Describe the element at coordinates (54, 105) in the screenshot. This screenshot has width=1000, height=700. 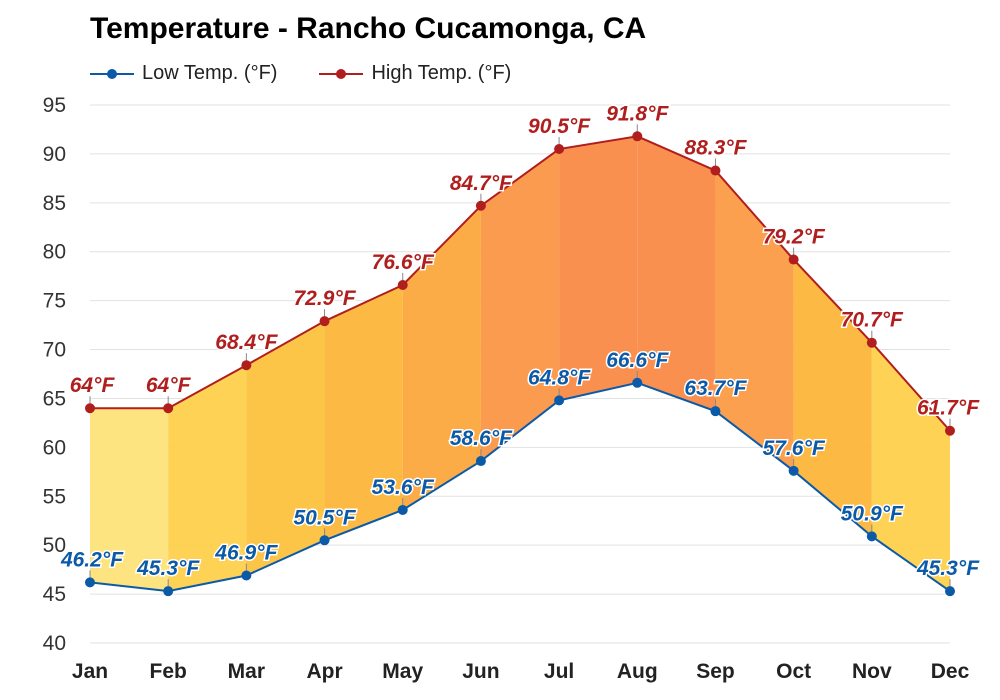
I see `y-tick-label: 95` at that location.